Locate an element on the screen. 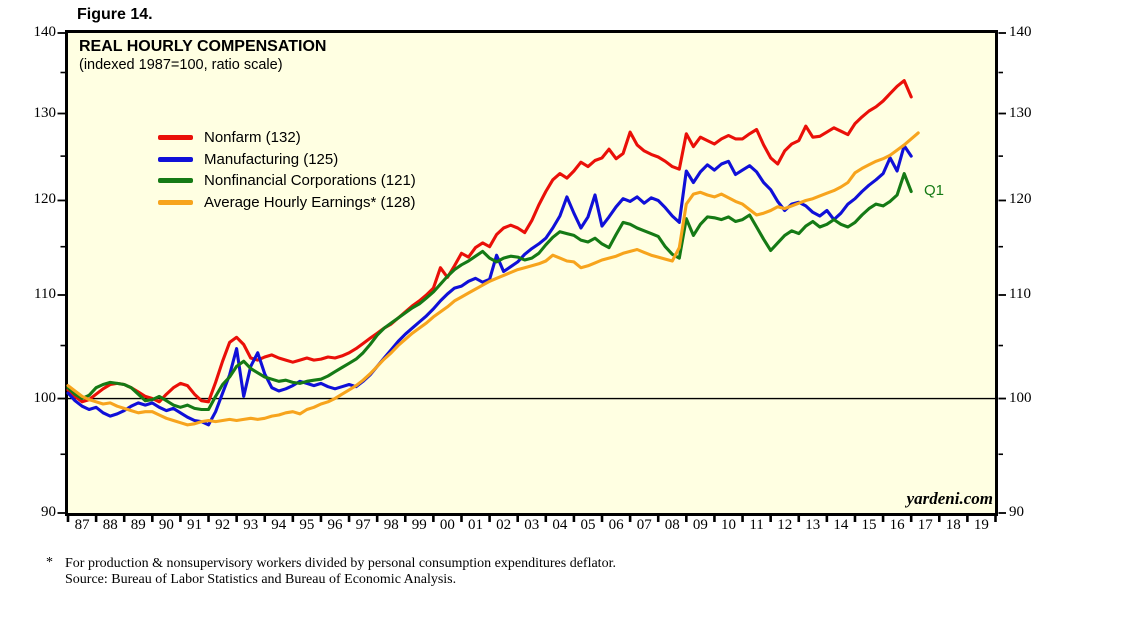 Image resolution: width=1138 pixels, height=625 pixels. legend-row-average_hourly_earnings: Average Hourly Earnings* (128) is located at coordinates (287, 203).